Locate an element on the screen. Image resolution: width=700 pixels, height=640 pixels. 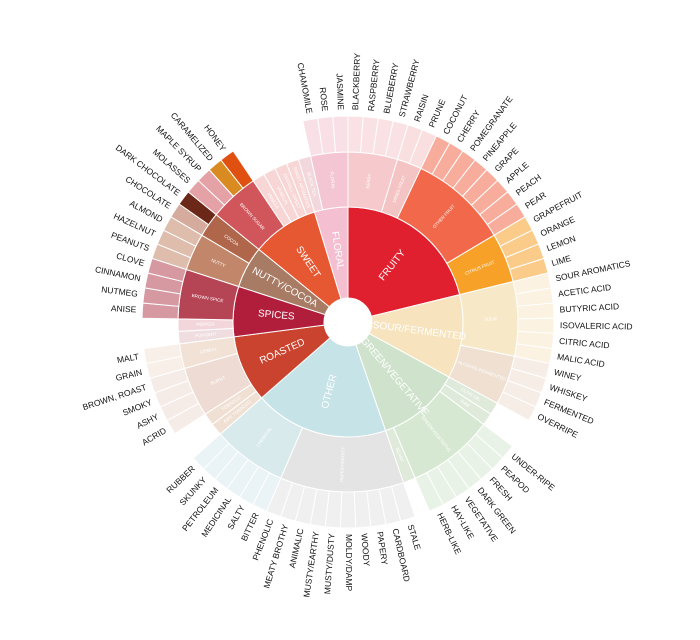
flavor-label: MALIC ACID is located at coordinates (580, 360).